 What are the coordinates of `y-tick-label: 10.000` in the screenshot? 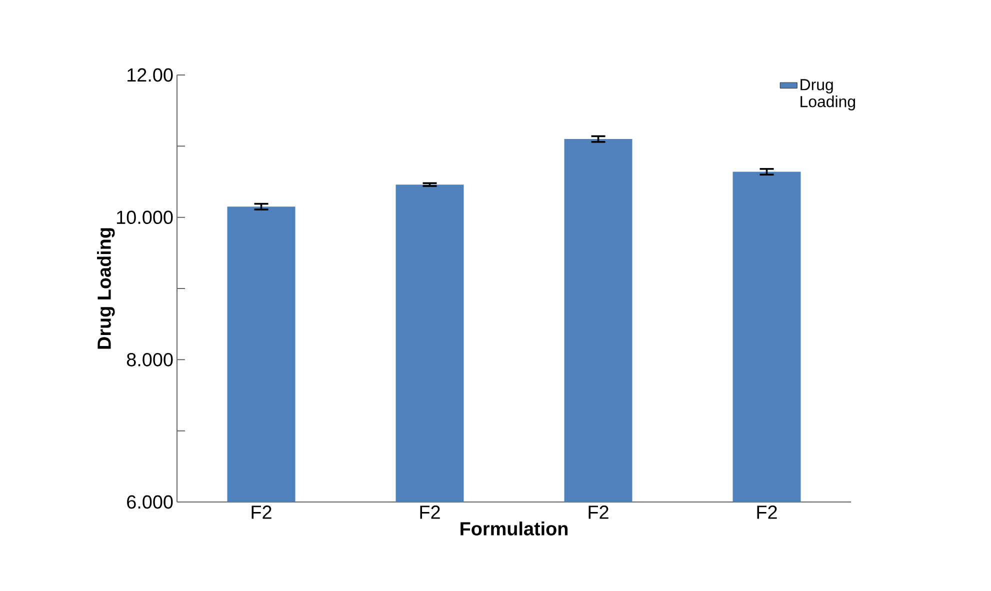 It's located at (145, 217).